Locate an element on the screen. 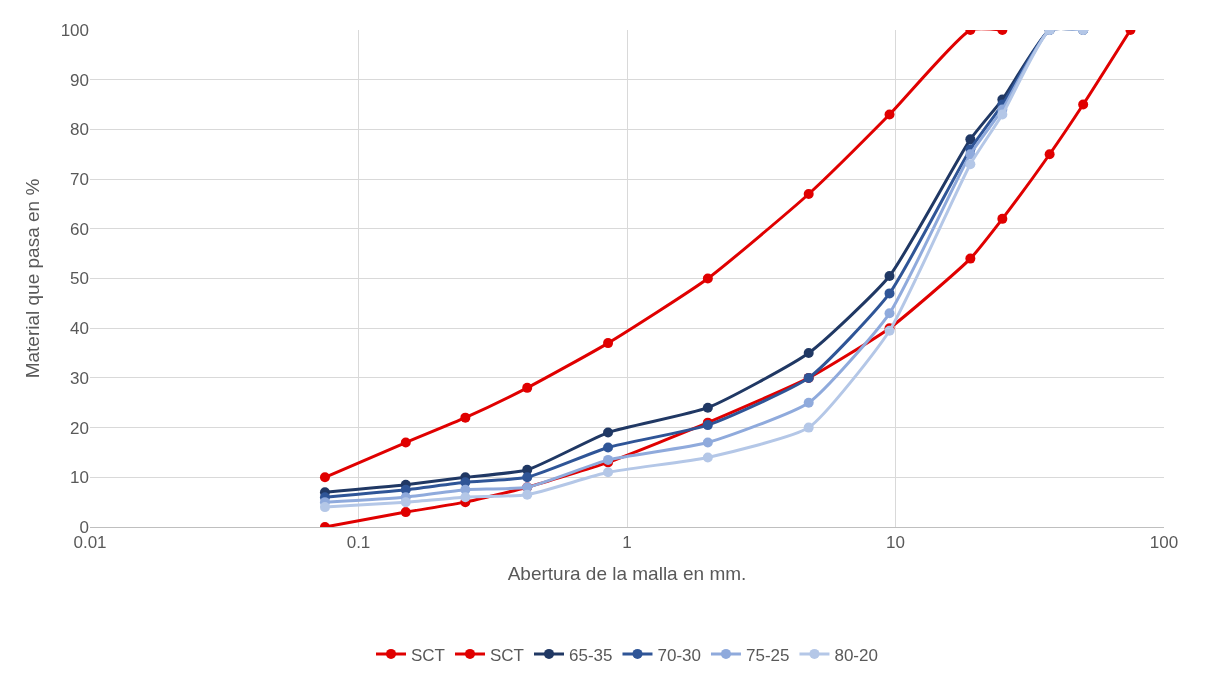 This screenshot has width=1214, height=684. legend-label: 65-35 is located at coordinates (591, 655).